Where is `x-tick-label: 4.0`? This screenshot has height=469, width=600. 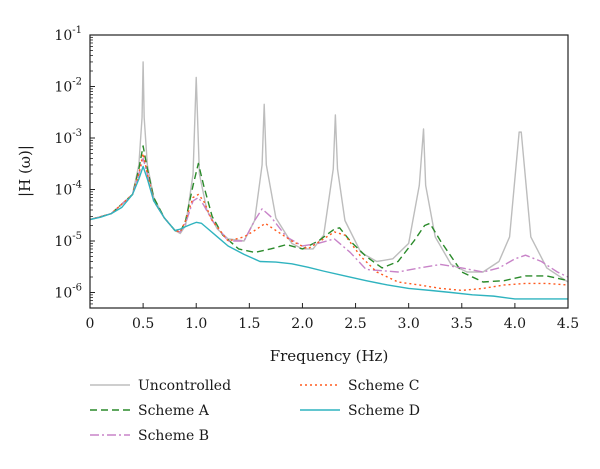 x-tick-label: 4.0 is located at coordinates (515, 324).